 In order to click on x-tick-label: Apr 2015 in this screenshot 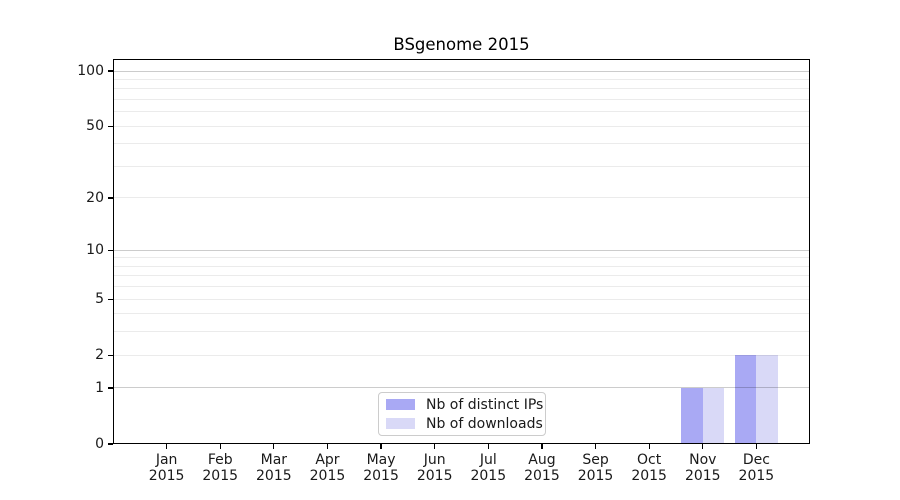, I will do `click(327, 468)`.